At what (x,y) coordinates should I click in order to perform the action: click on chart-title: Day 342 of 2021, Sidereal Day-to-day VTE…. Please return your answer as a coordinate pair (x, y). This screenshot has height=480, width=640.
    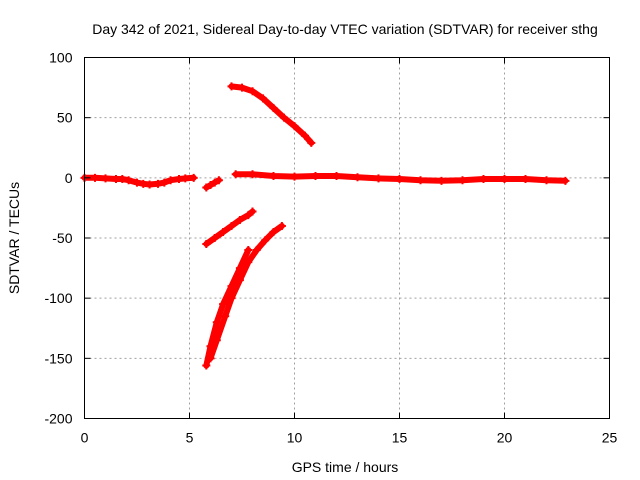
    Looking at the image, I should click on (345, 29).